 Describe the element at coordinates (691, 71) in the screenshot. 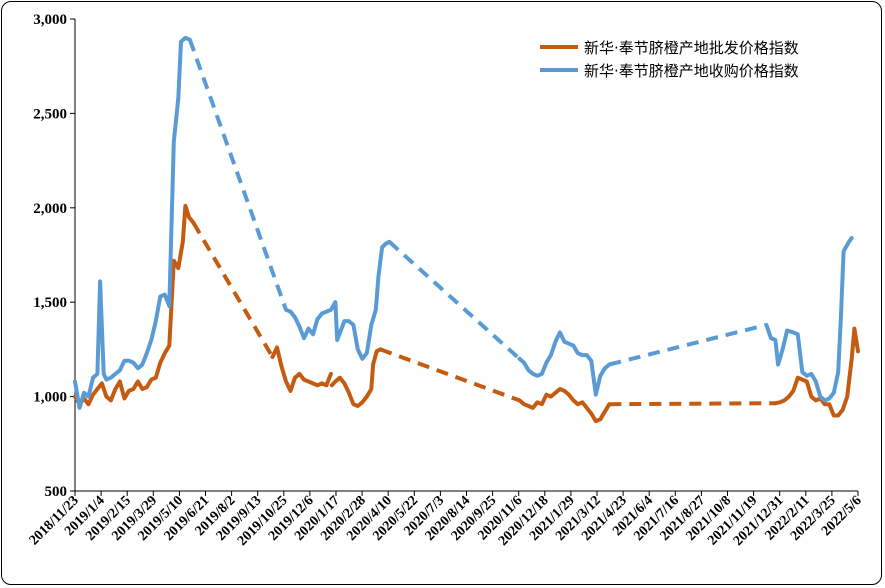

I see `legend-label-purchase: 新华·奉节脐橙产地收购价格指数` at that location.